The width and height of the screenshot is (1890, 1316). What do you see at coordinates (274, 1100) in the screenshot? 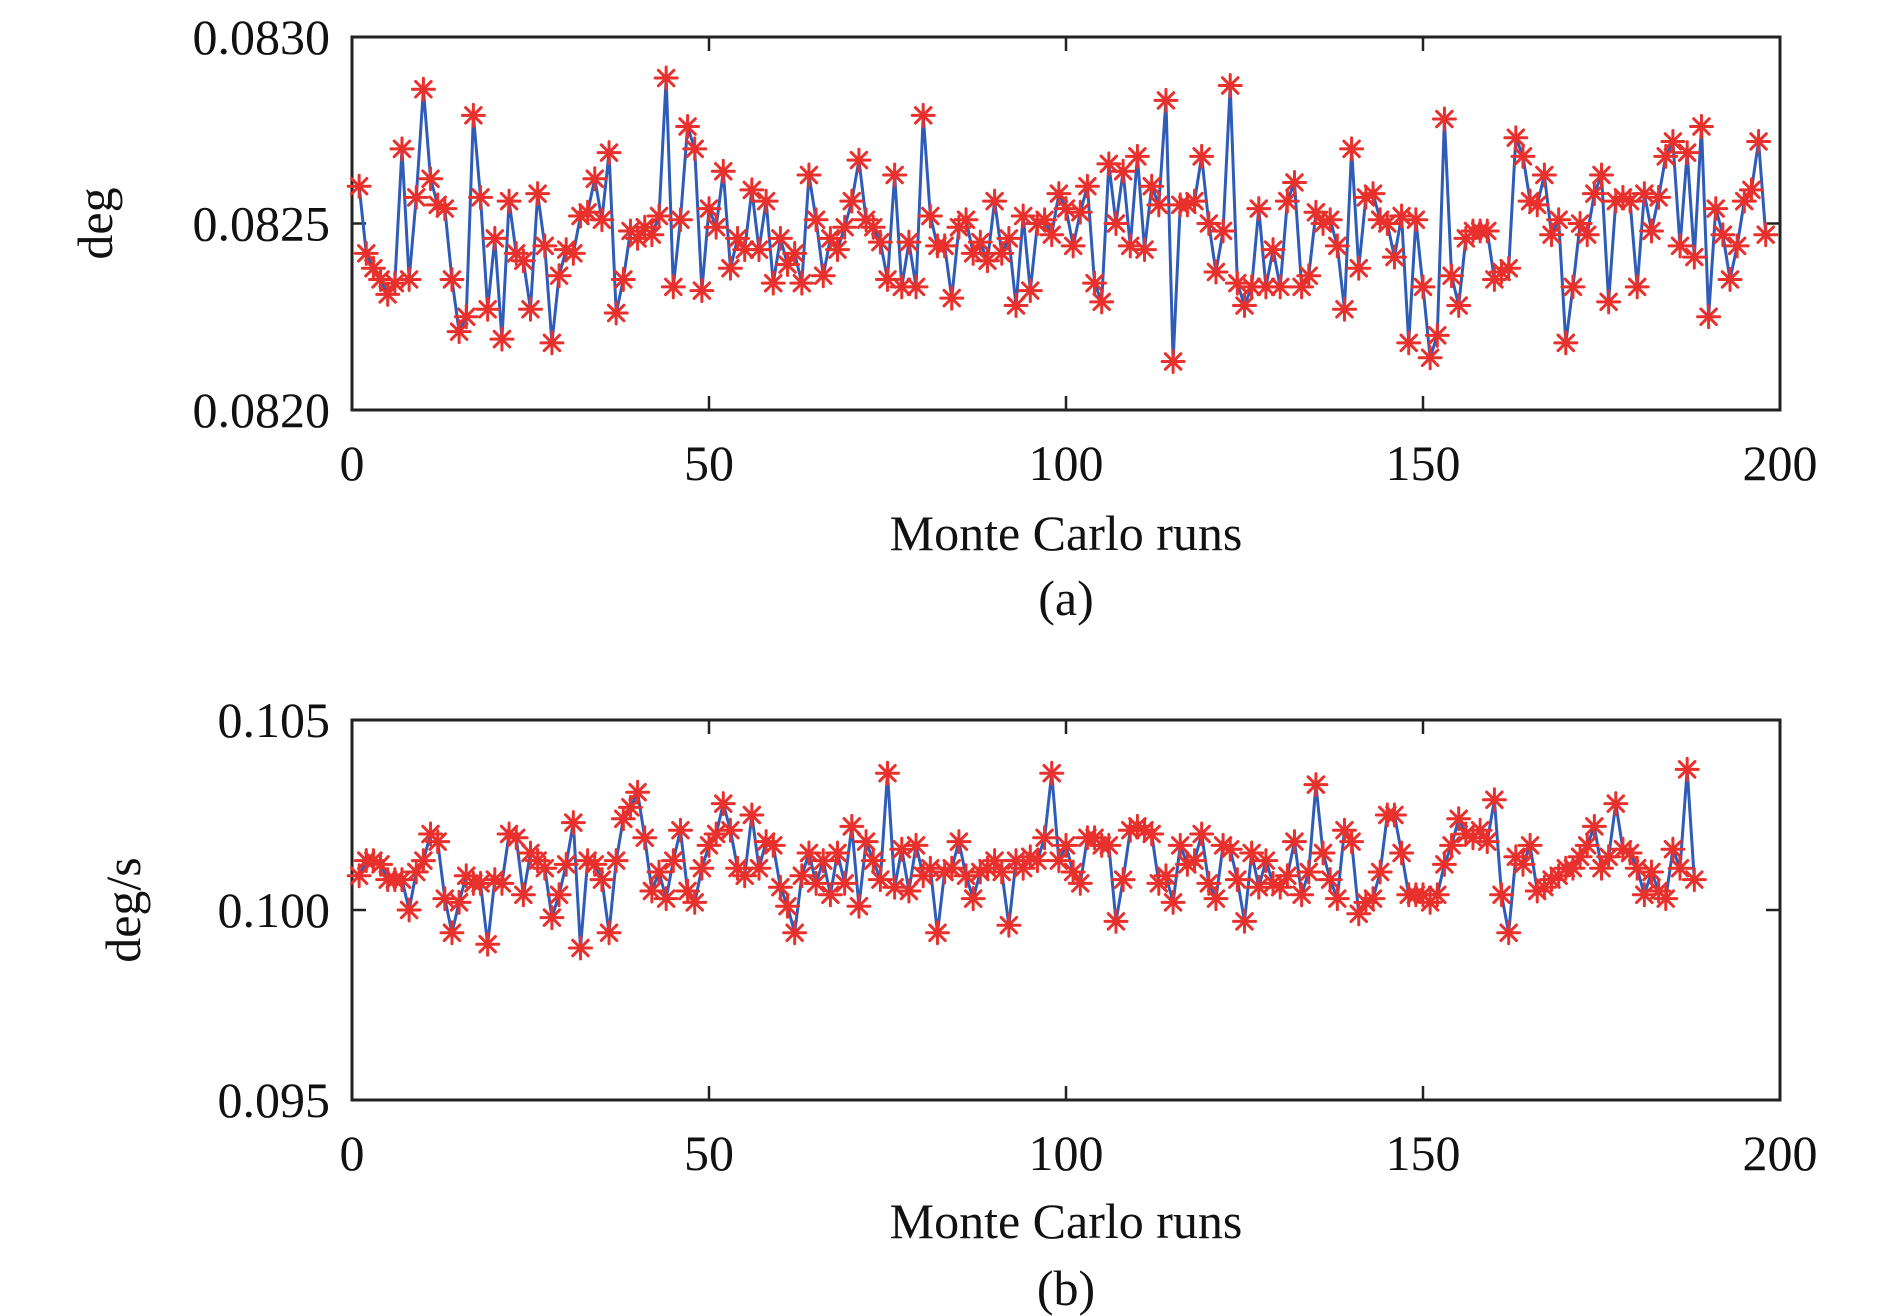
I see `y-tick-label: 0.095` at bounding box center [274, 1100].